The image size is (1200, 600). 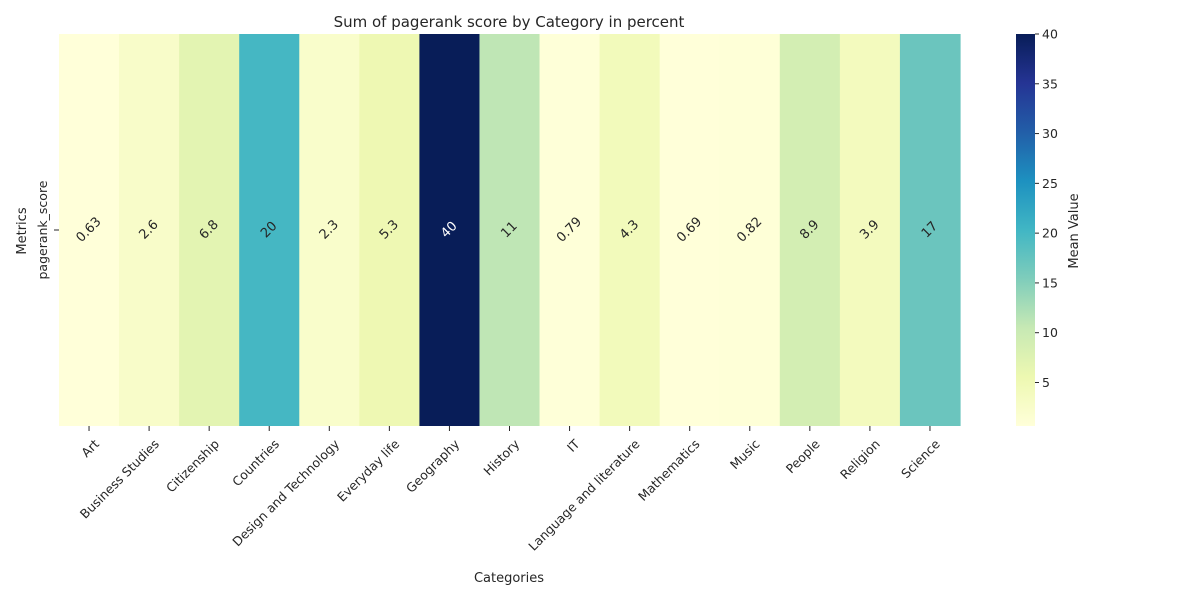 I want to click on y-axis-label: Metrics, so click(x=22, y=230).